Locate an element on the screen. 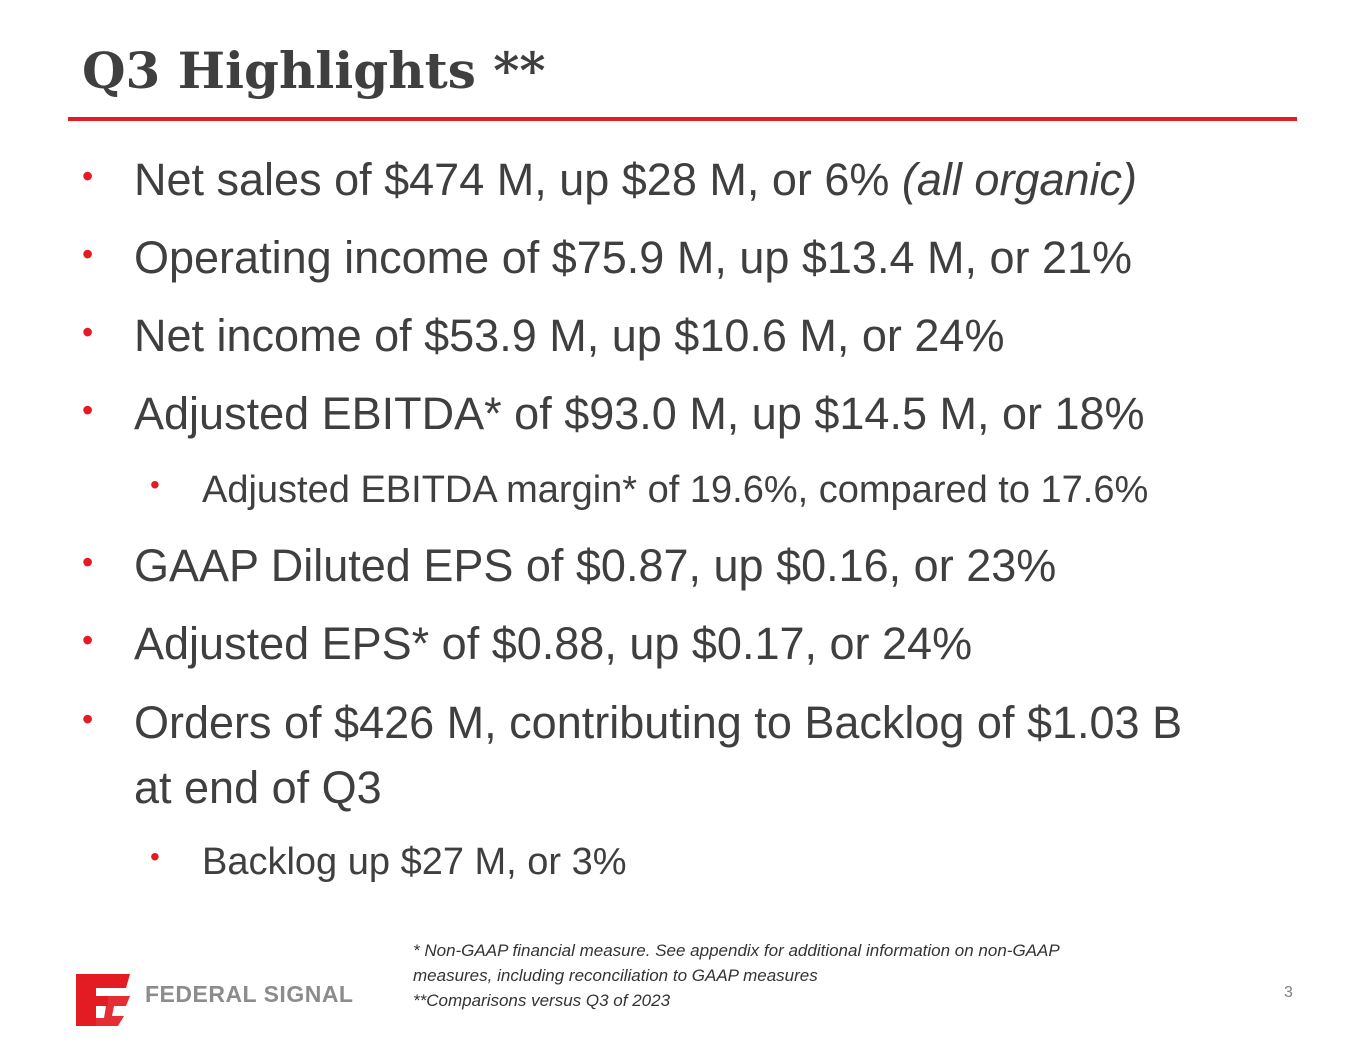 The image size is (1365, 1055). page-number: 3 is located at coordinates (1288, 992).